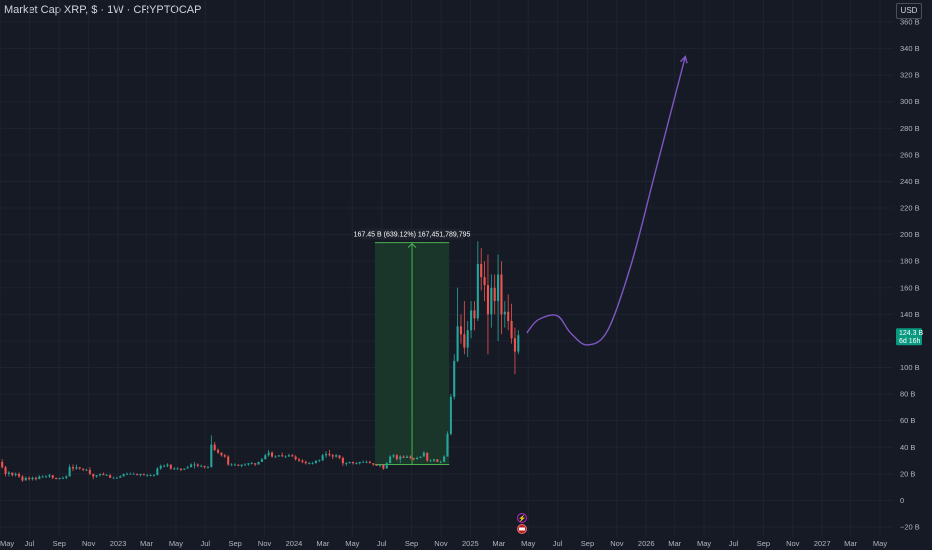  I want to click on y-axis-tick-label: 320 B, so click(910, 75).